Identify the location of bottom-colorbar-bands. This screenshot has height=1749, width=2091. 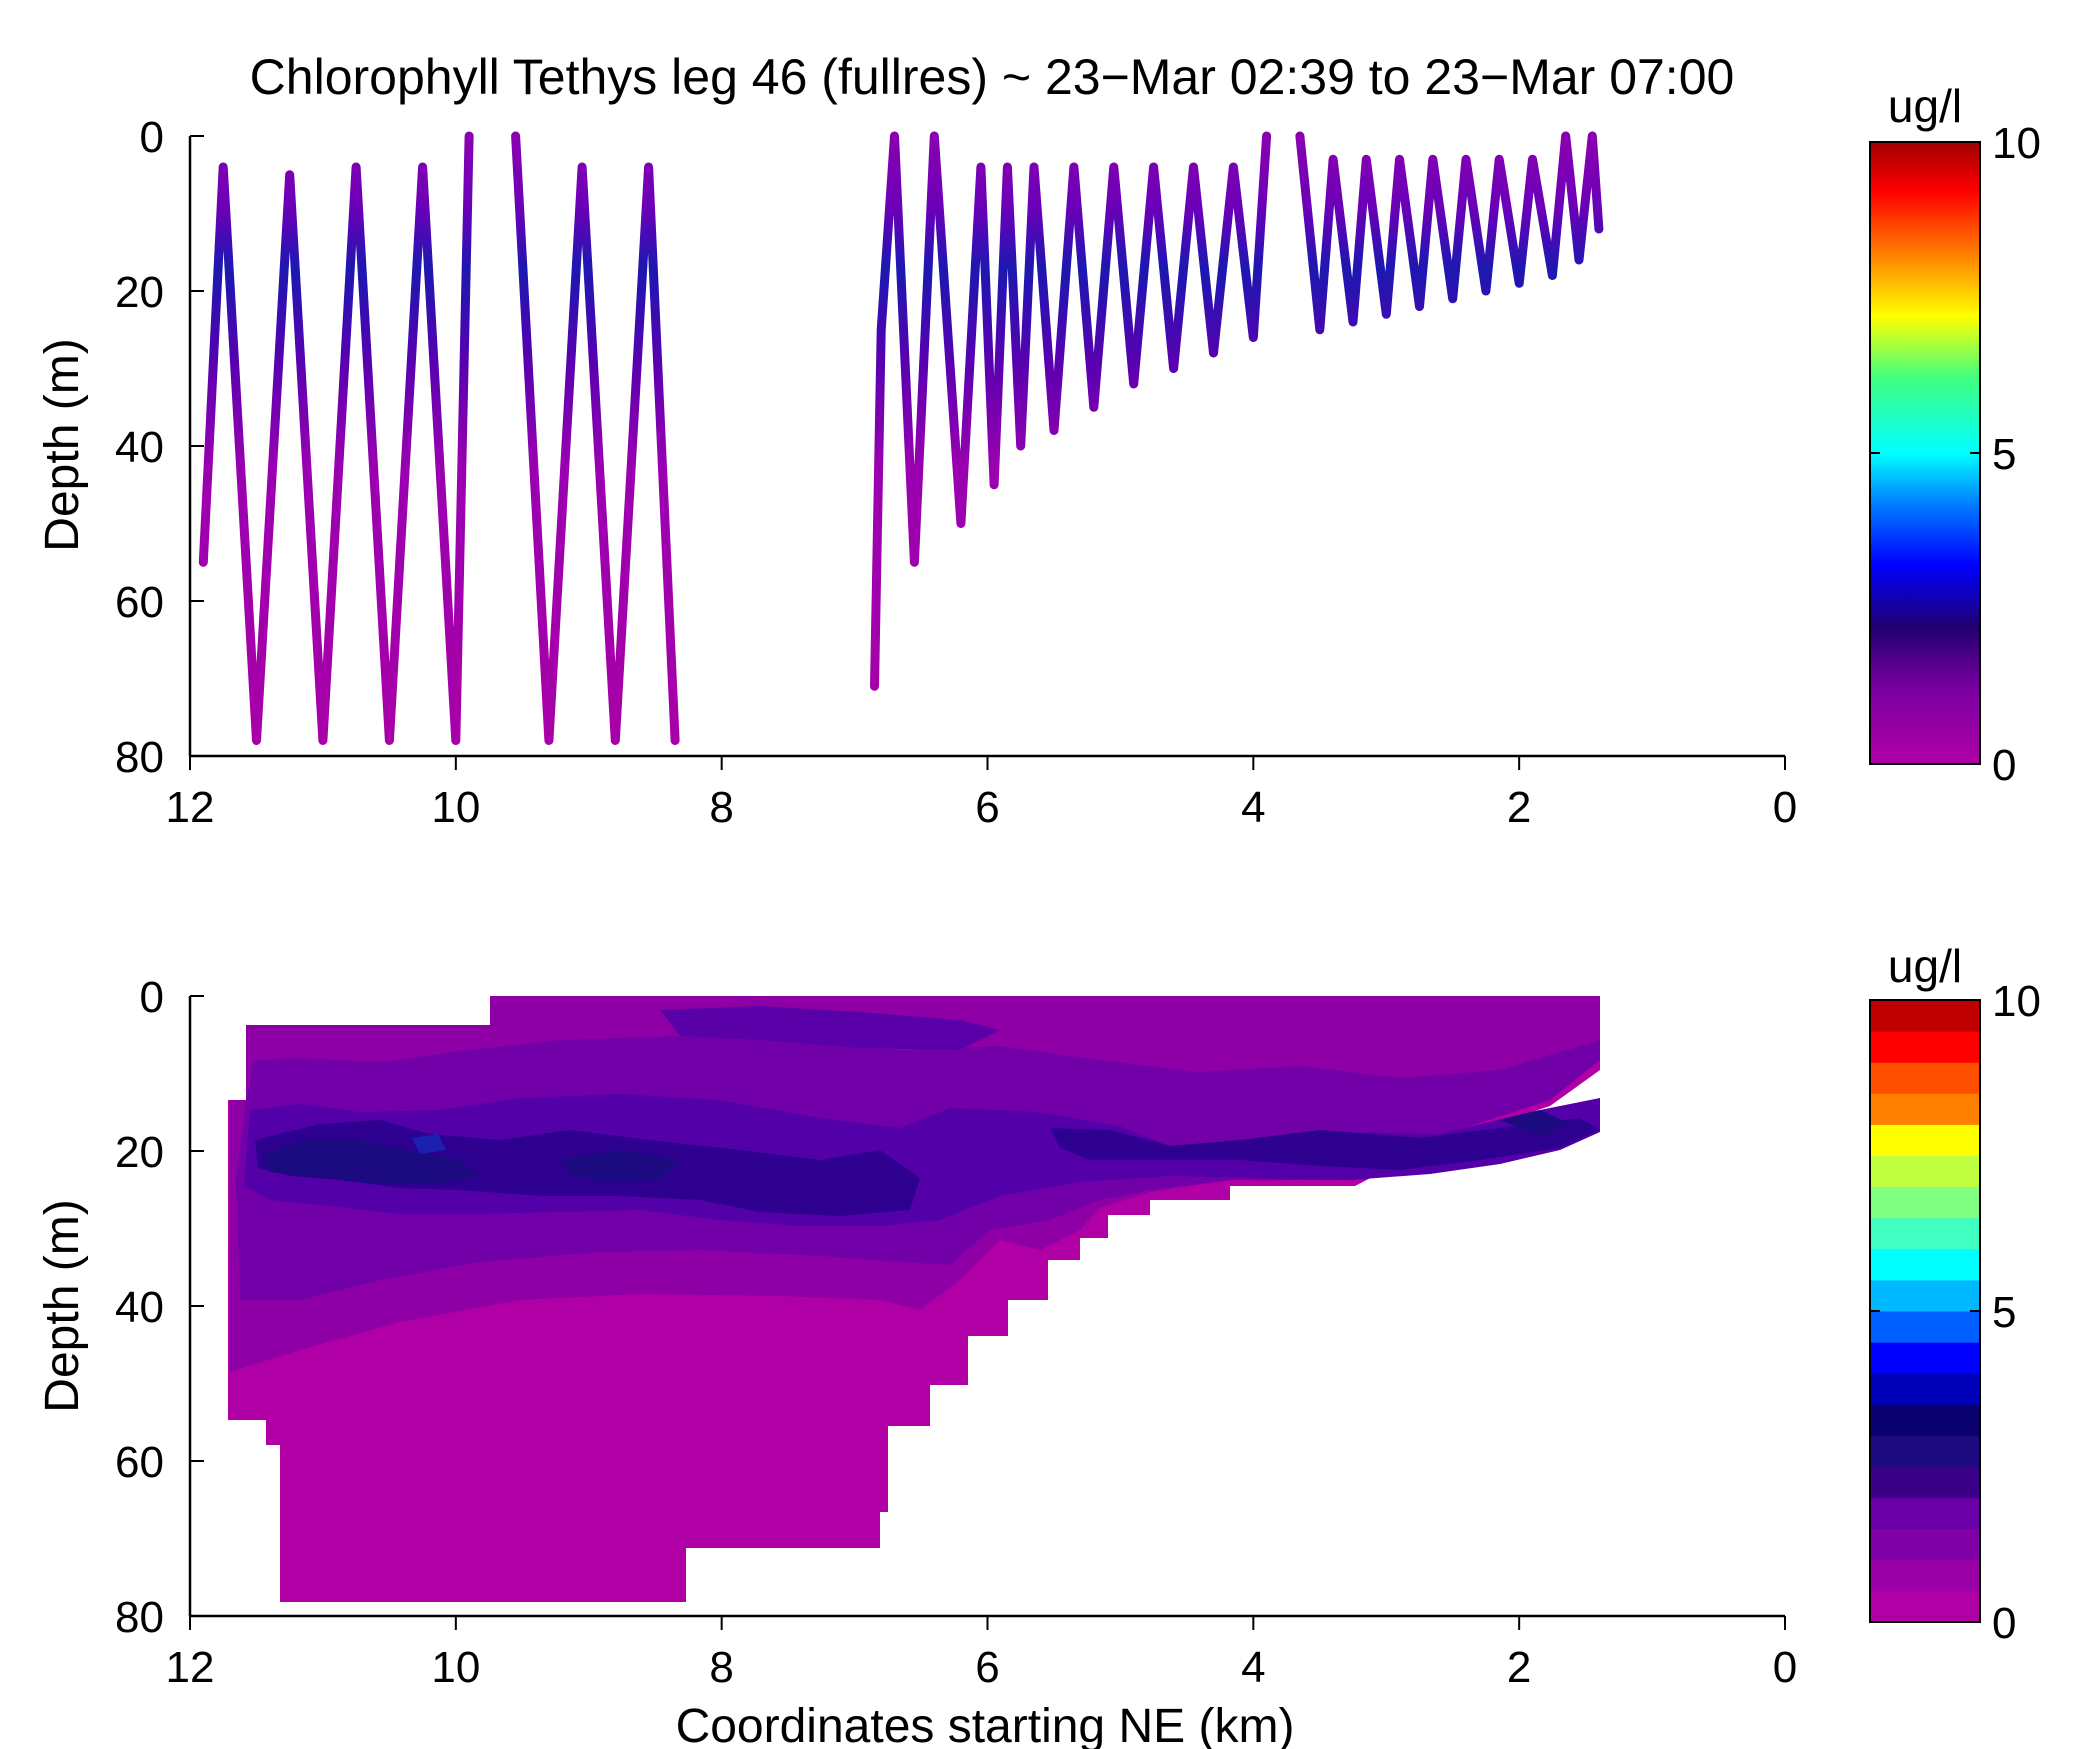
(1925, 1311).